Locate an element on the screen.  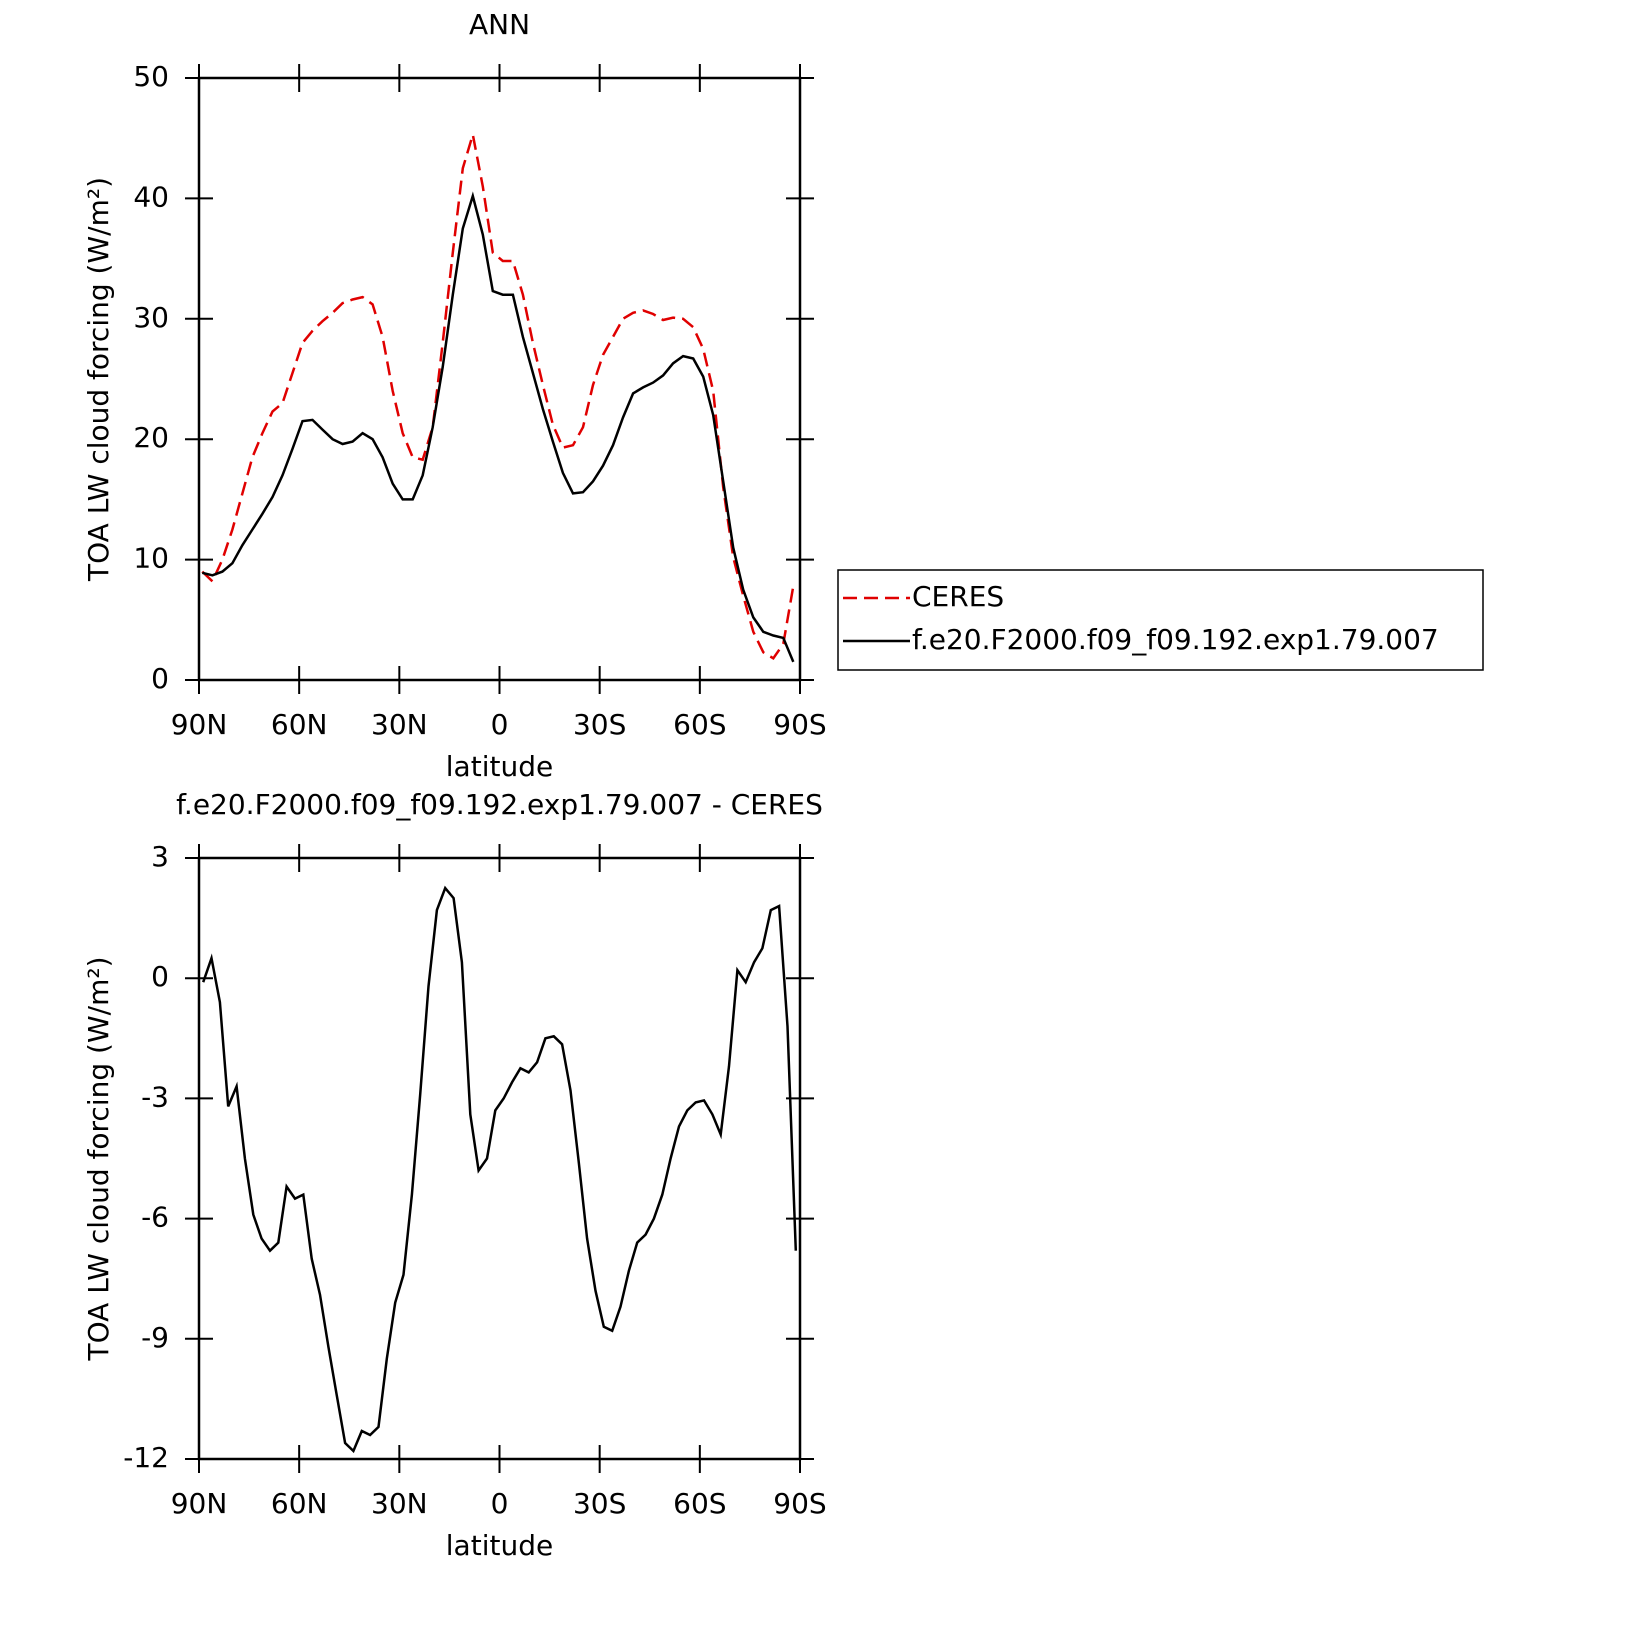
y-tick-label: -9 is located at coordinates (155, 1337).